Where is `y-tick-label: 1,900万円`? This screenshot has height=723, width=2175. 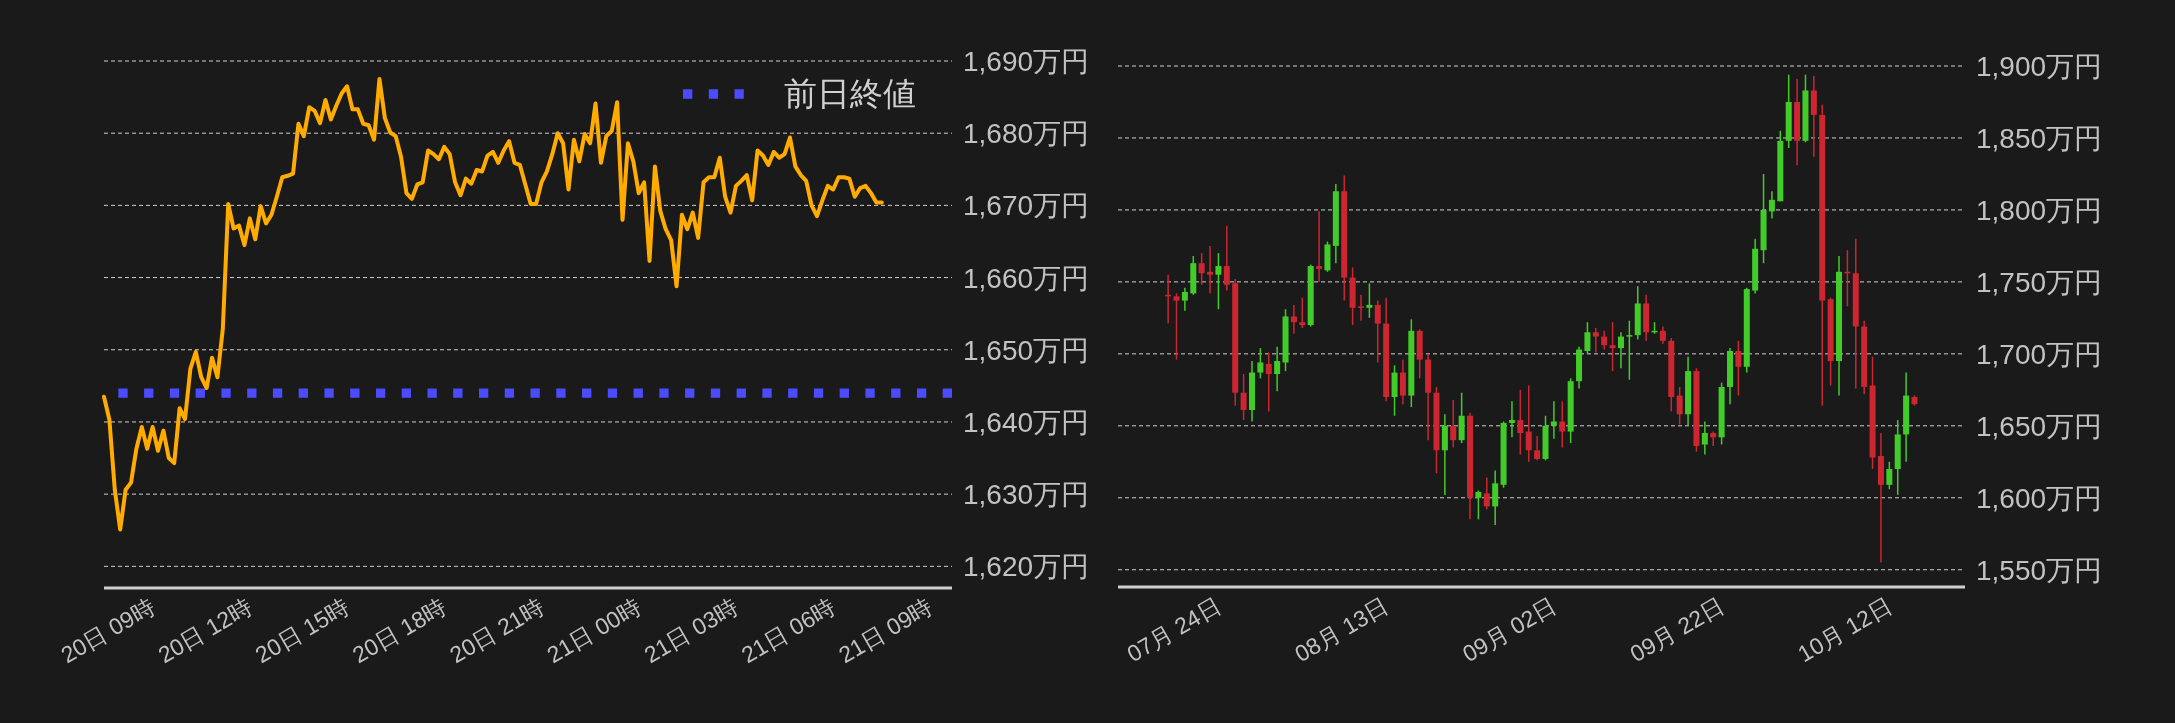 y-tick-label: 1,900万円 is located at coordinates (2039, 66).